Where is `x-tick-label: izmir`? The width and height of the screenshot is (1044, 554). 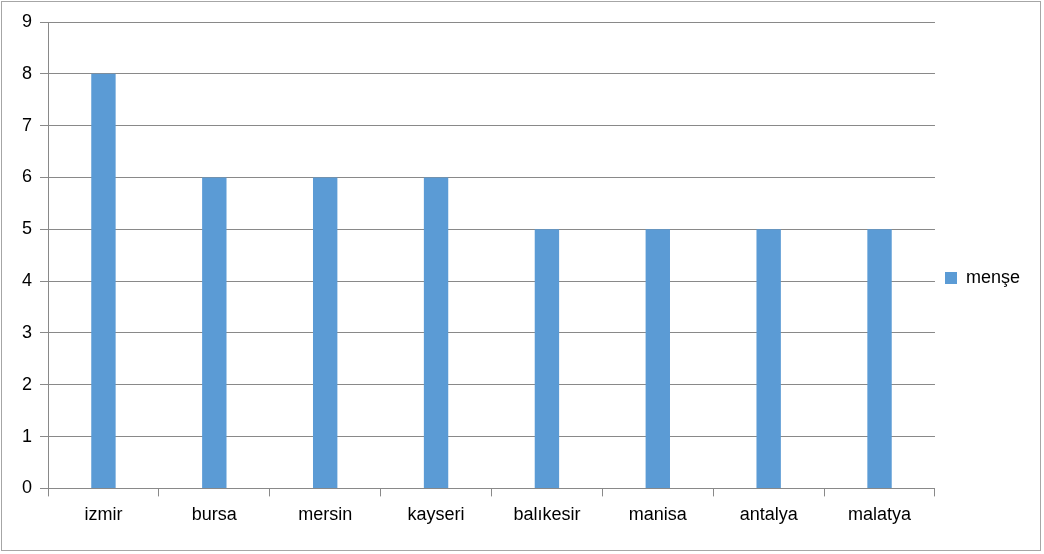
x-tick-label: izmir is located at coordinates (103, 514).